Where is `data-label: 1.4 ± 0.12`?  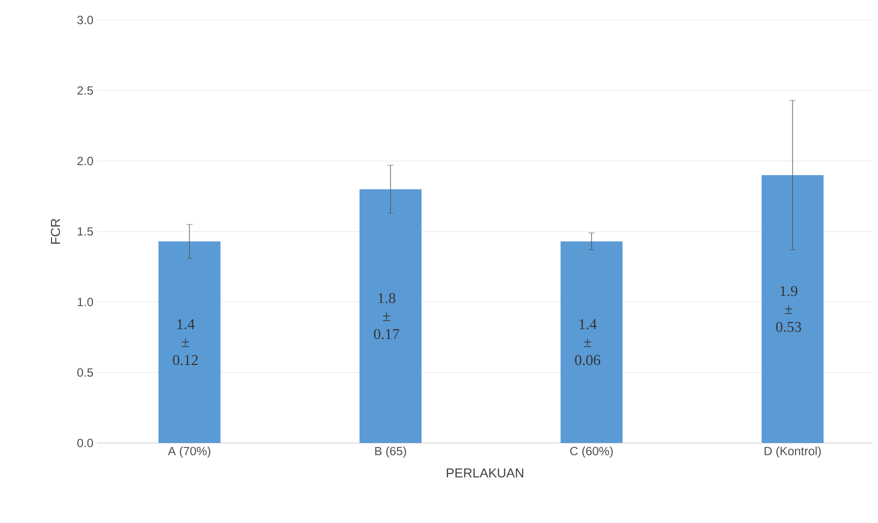
data-label: 1.4 ± 0.12 is located at coordinates (185, 342).